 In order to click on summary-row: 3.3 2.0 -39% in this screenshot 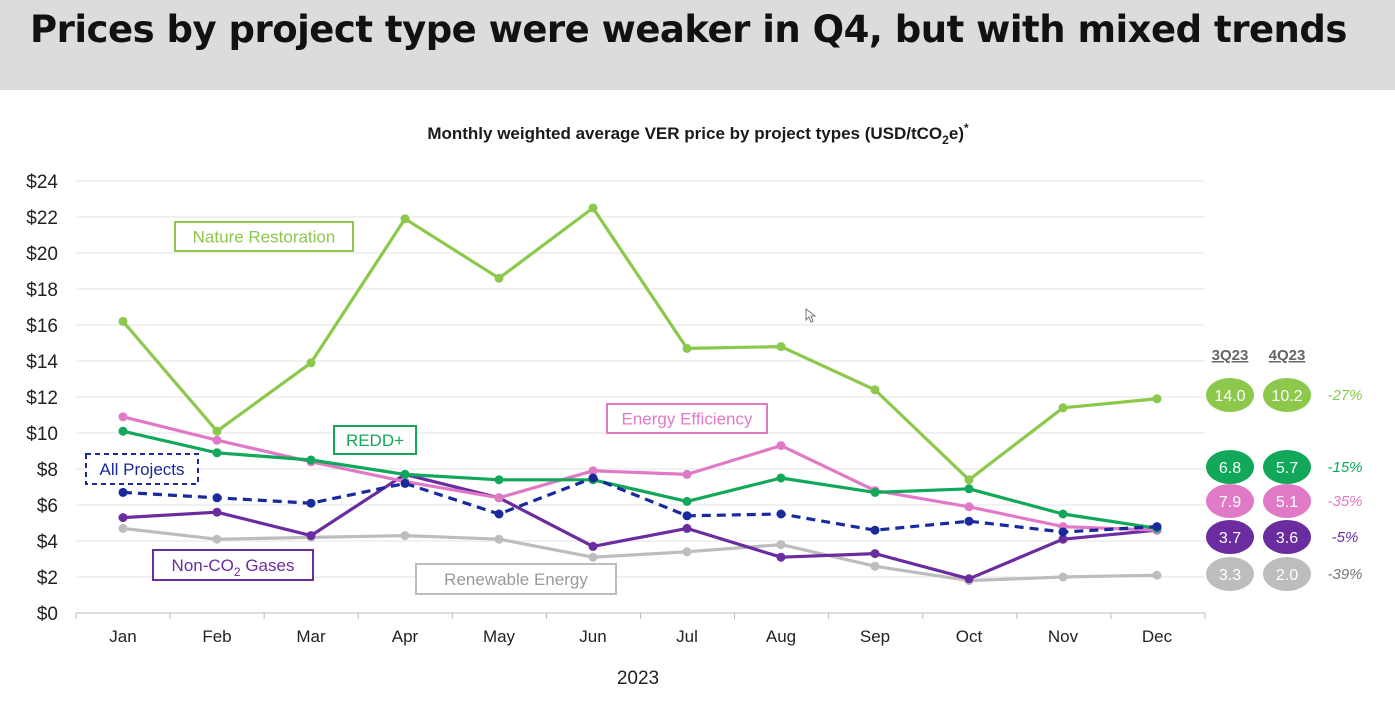, I will do `click(1284, 574)`.